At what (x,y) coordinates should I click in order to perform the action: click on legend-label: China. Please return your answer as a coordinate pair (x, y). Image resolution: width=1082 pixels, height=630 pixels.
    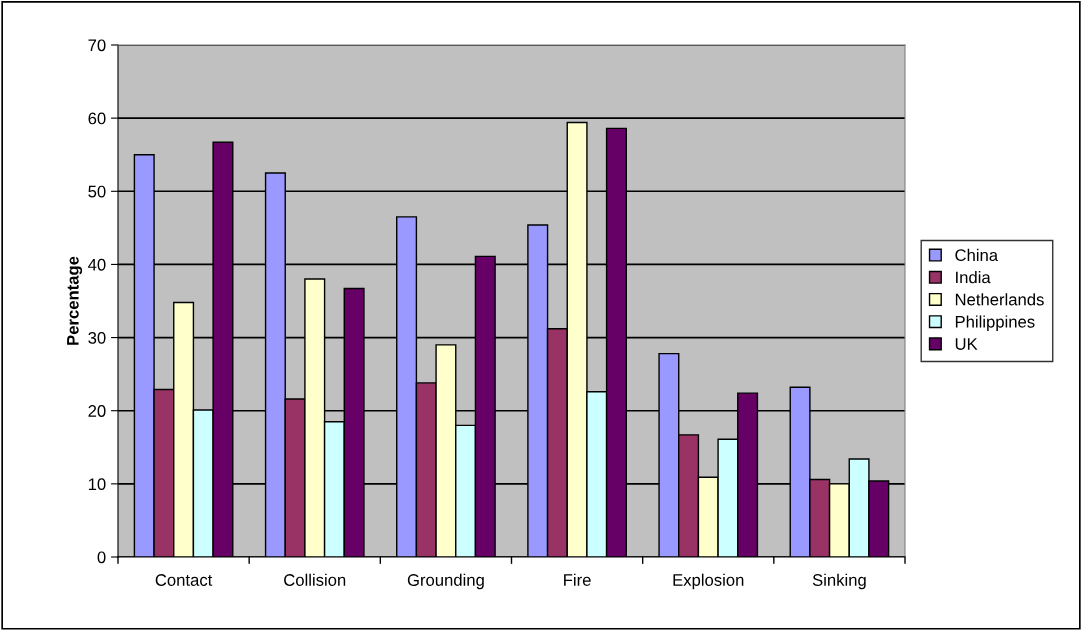
    Looking at the image, I should click on (977, 255).